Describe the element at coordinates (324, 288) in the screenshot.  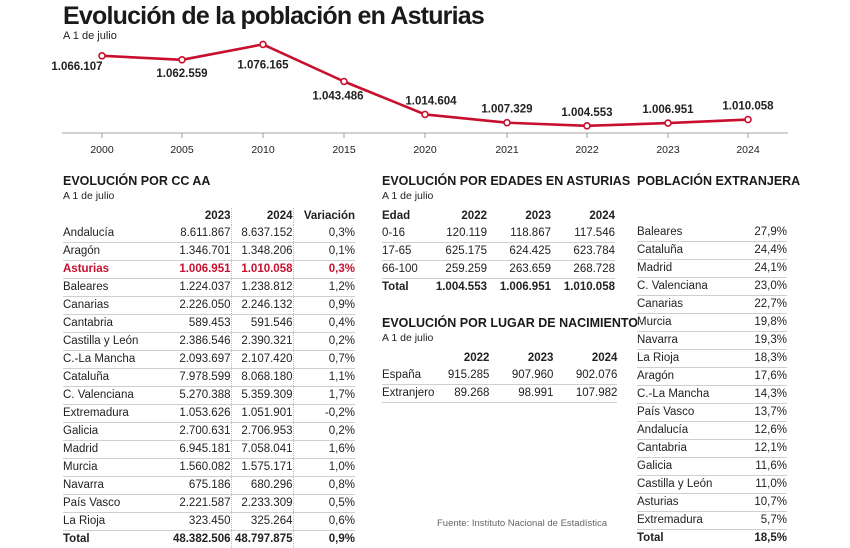
I see `variation-value: 1,2%` at that location.